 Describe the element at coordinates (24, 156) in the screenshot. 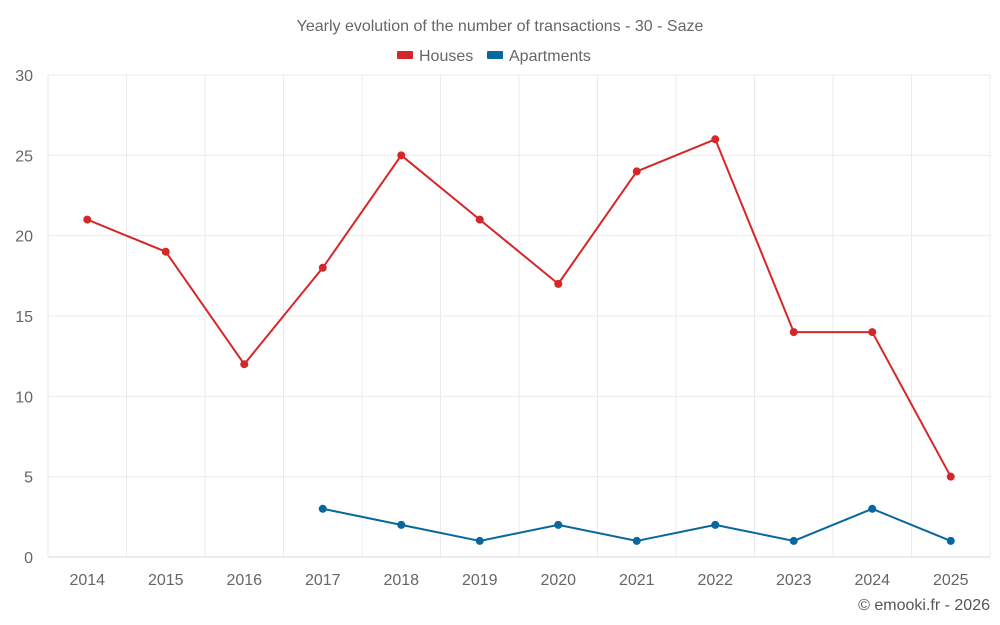

I see `y-tick-label: 25` at that location.